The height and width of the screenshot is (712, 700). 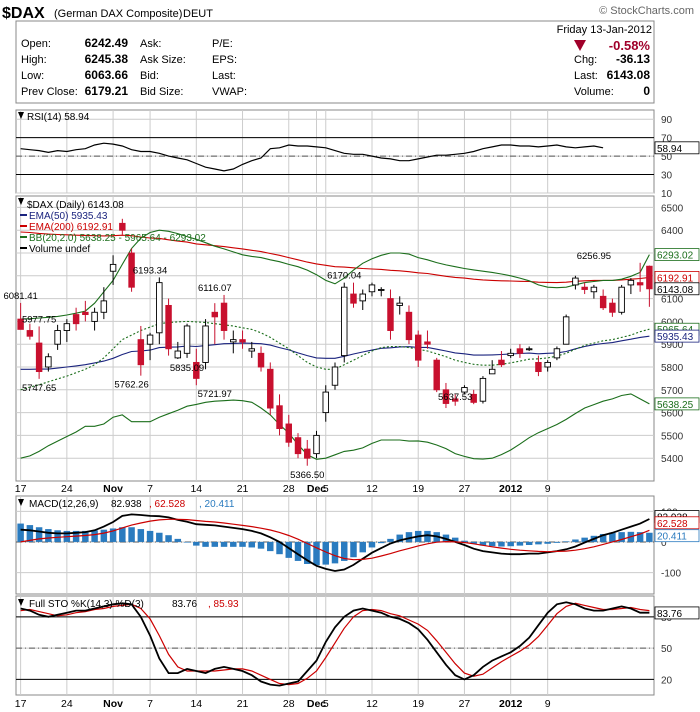 I want to click on price-annotation: 5977.75, so click(x=39, y=319).